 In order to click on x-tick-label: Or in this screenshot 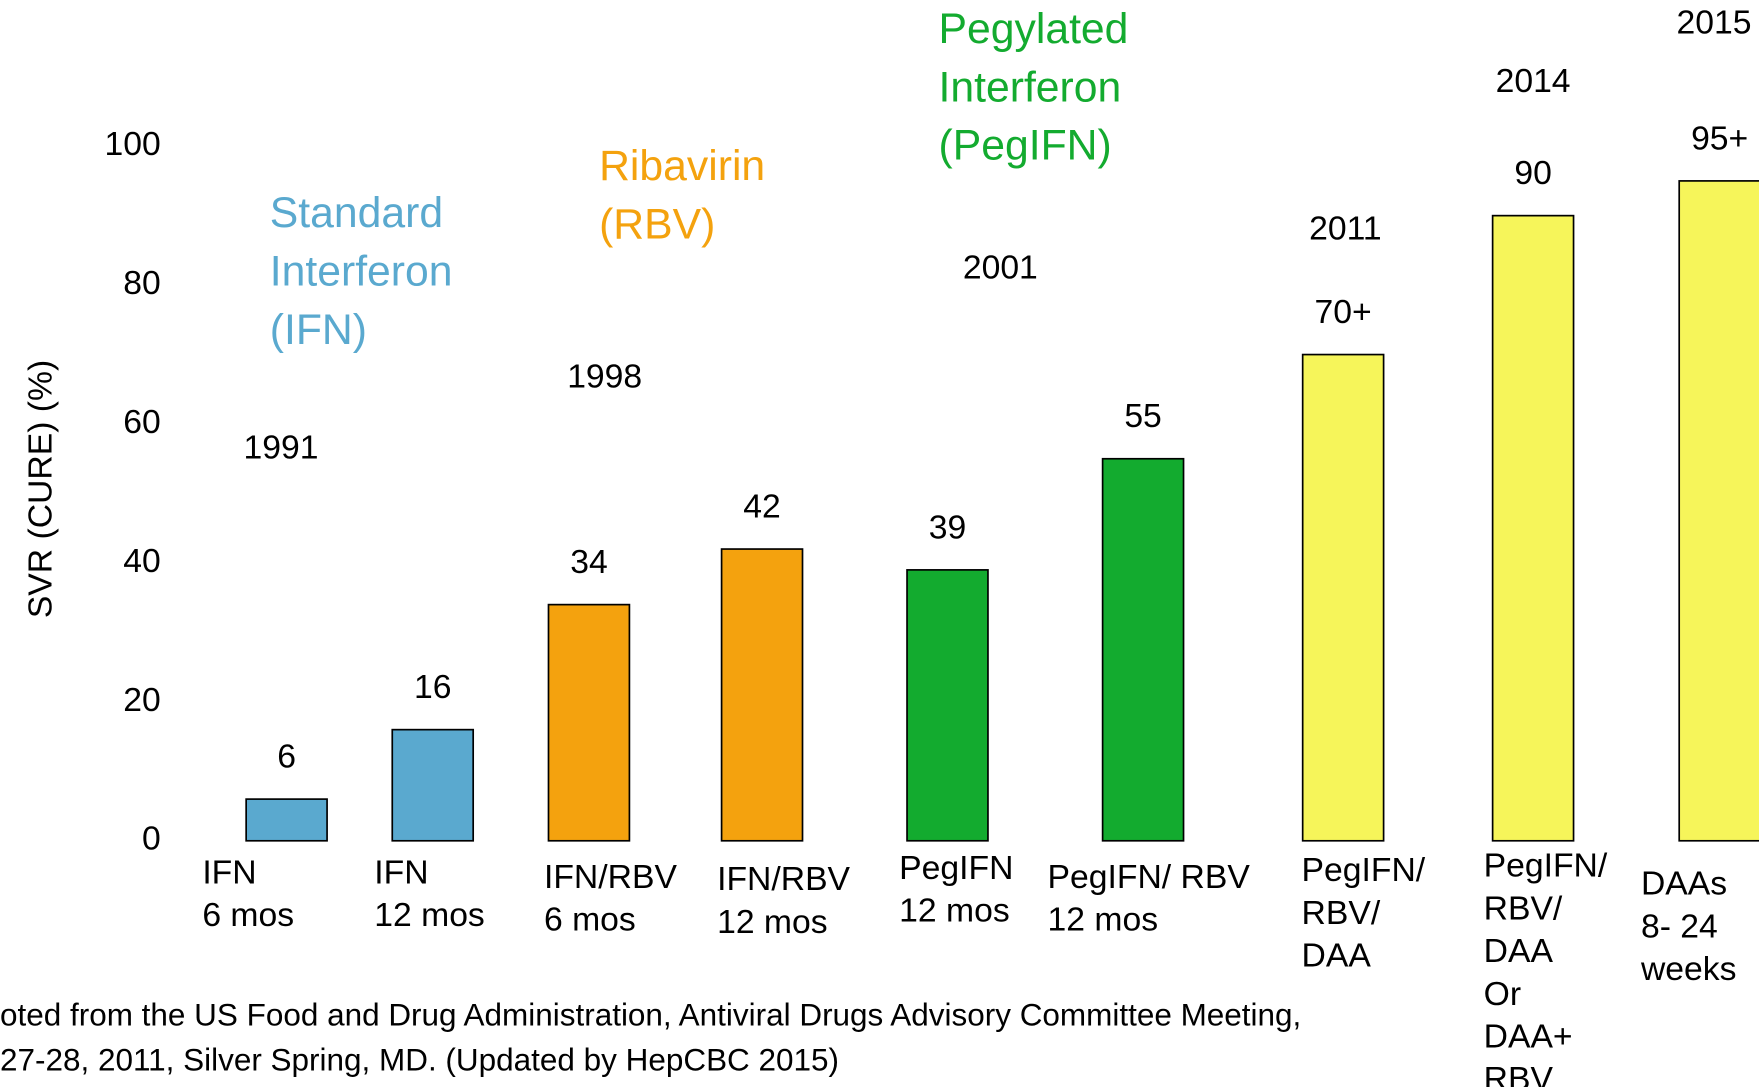, I will do `click(1502, 994)`.